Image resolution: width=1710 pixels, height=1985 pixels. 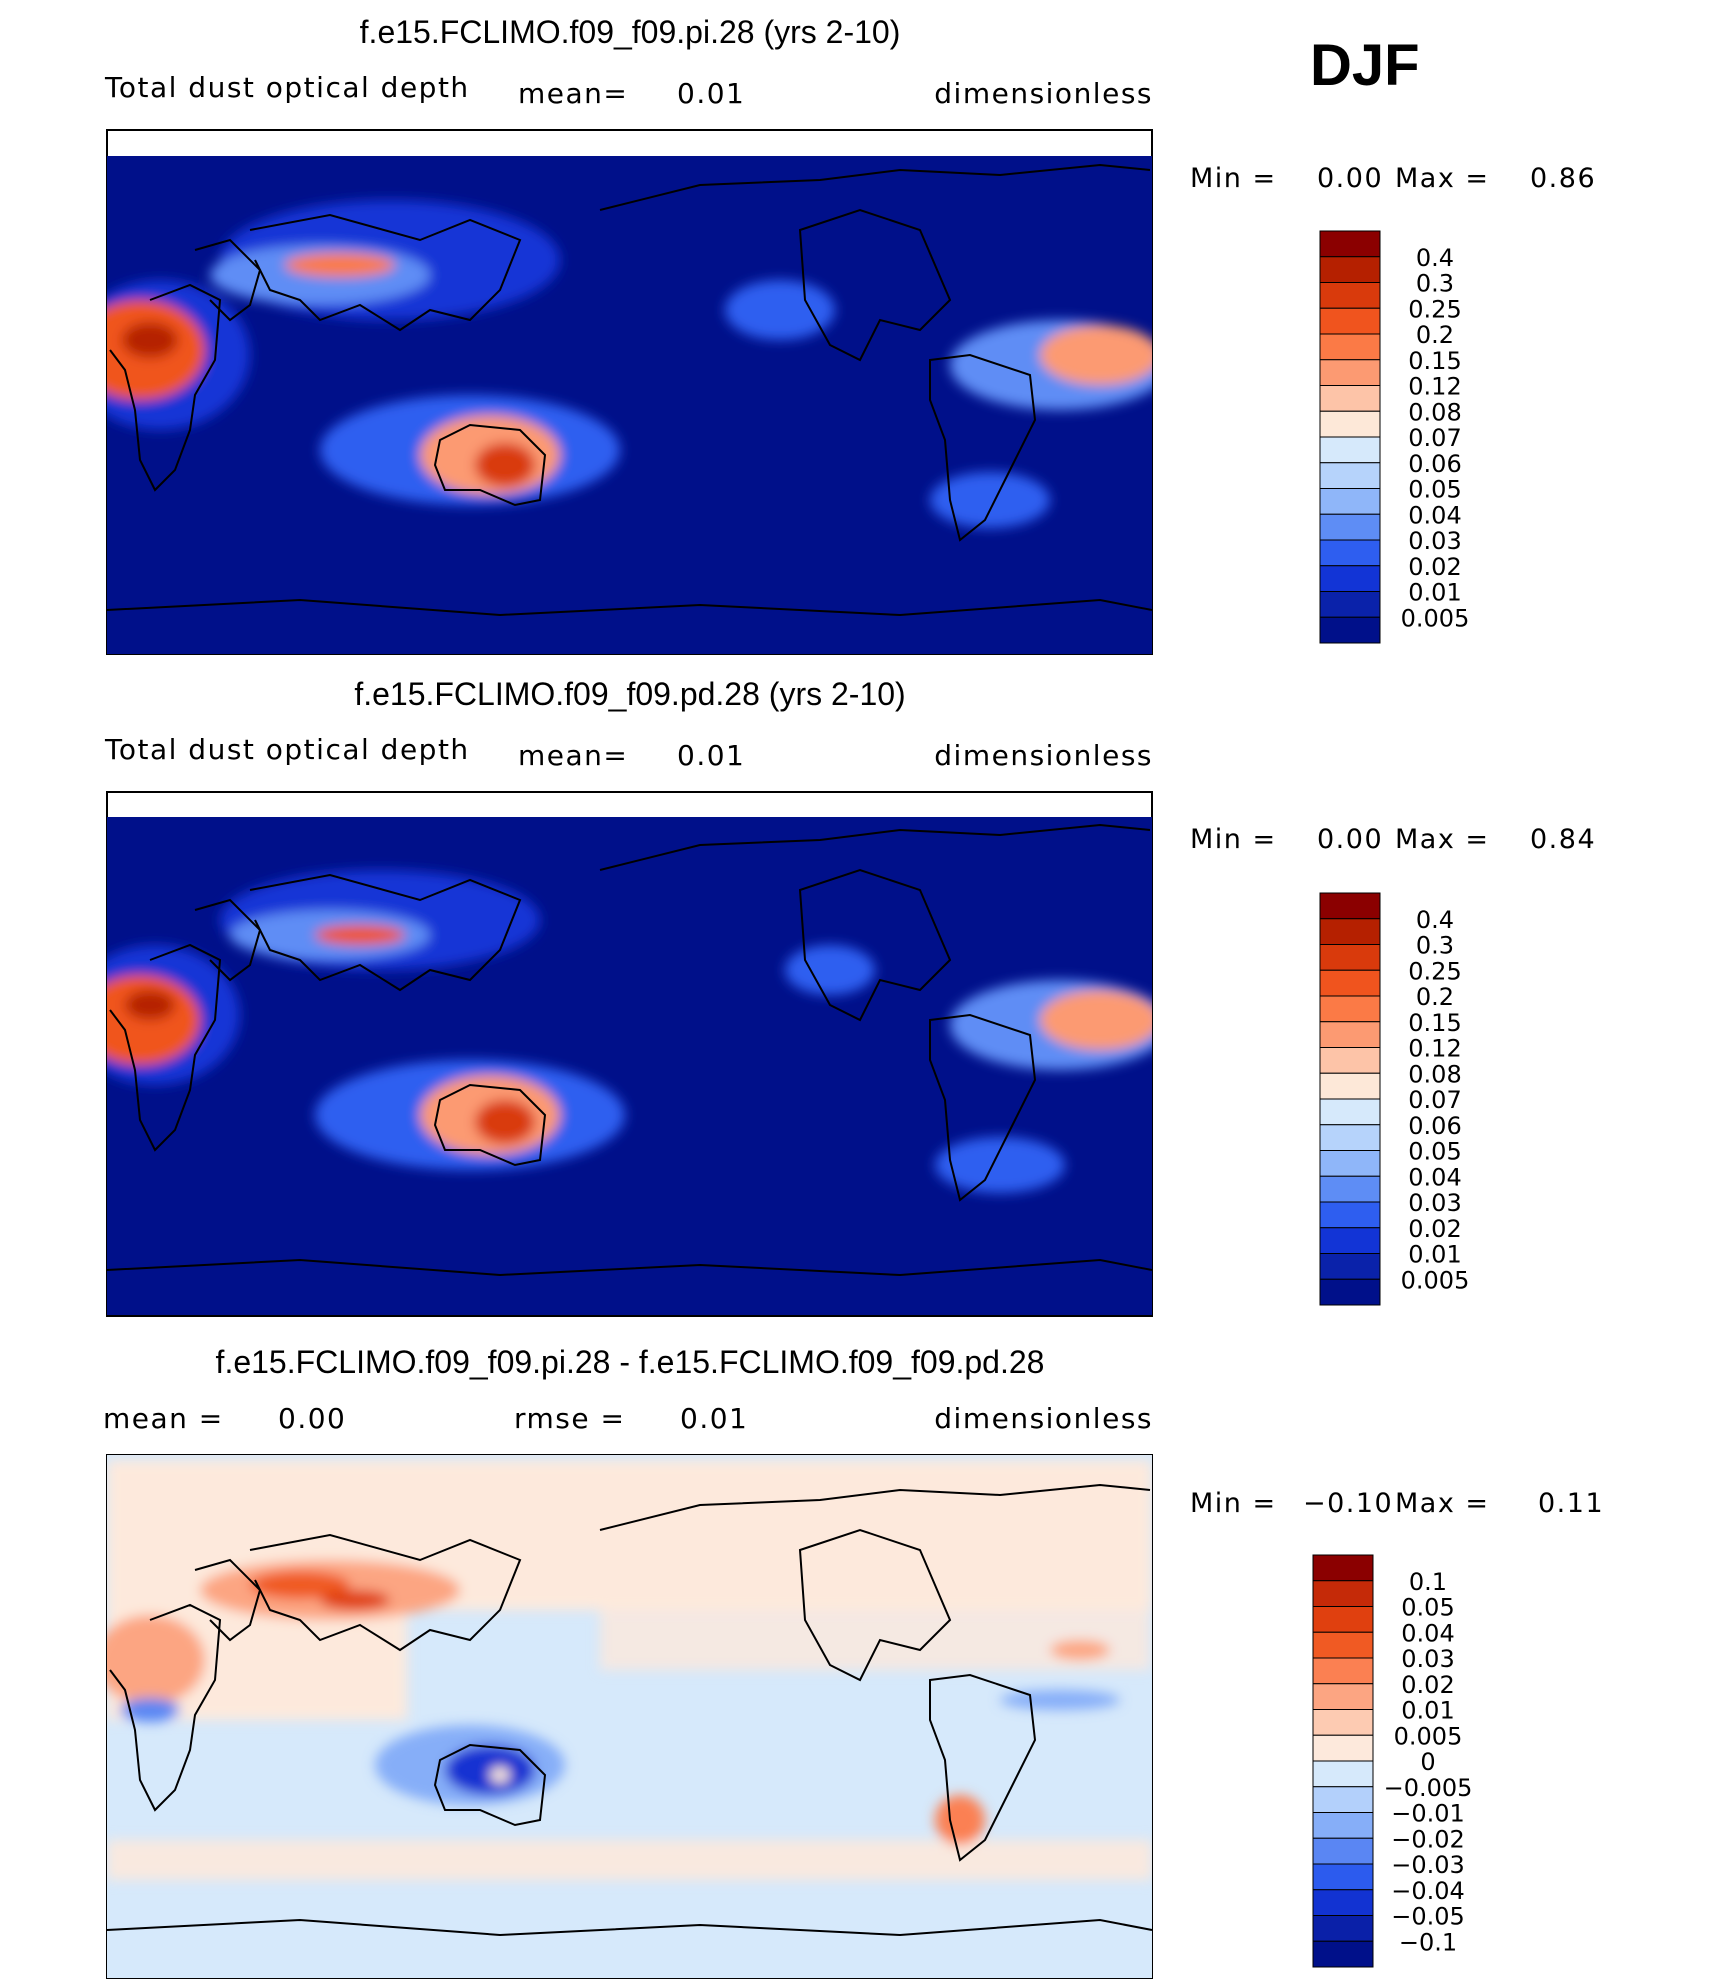 What do you see at coordinates (1350, 178) in the screenshot?
I see `panel-1-min-value: 0.00` at bounding box center [1350, 178].